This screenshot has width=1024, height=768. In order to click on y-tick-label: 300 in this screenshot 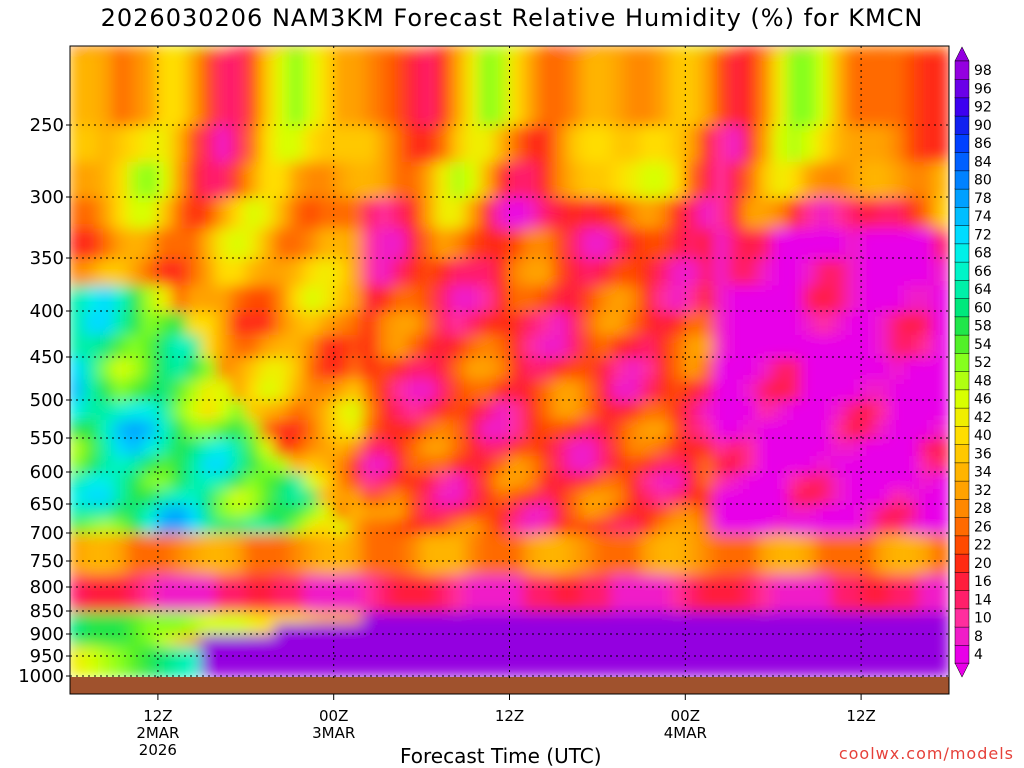, I will do `click(47, 197)`.